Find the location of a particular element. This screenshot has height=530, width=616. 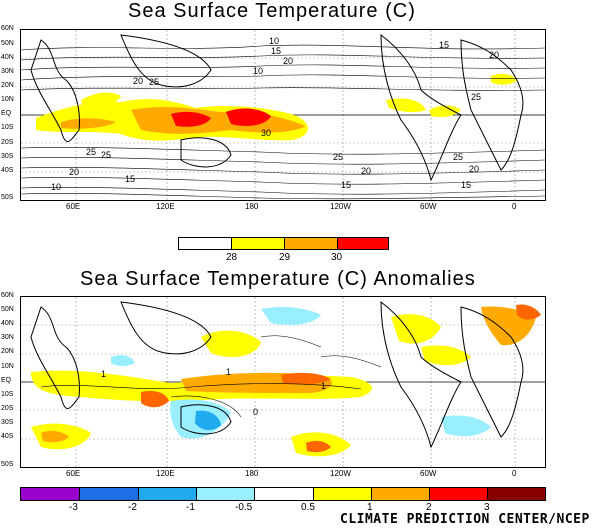

colorbar-tick: 29 is located at coordinates (285, 257).